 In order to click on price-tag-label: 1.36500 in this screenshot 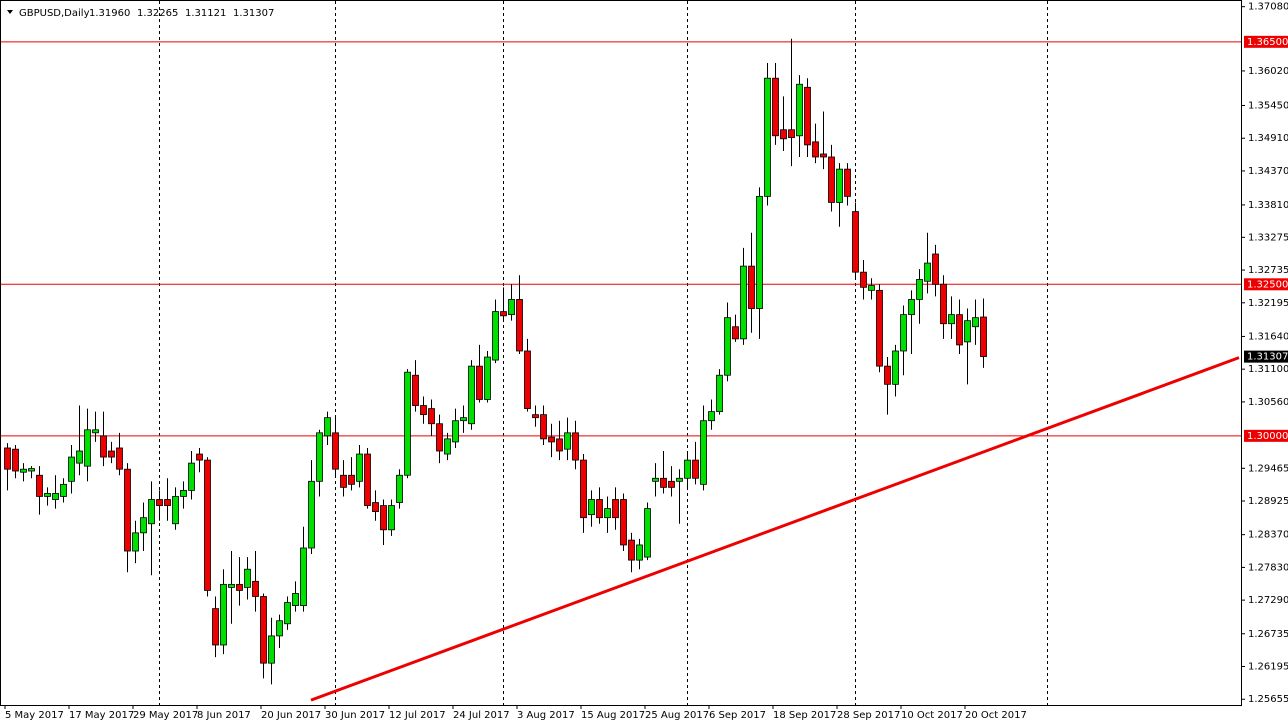, I will do `click(1267, 42)`.